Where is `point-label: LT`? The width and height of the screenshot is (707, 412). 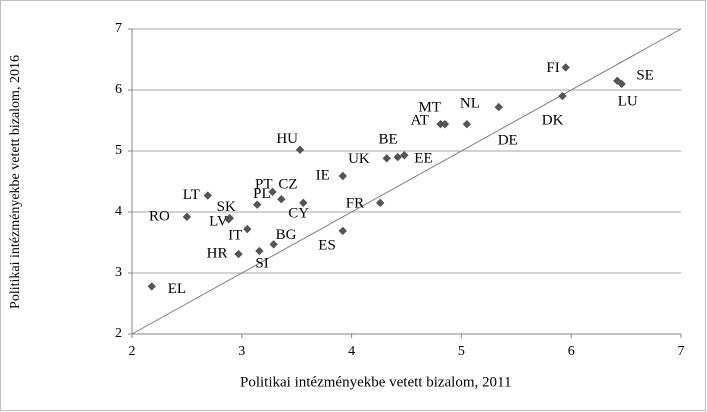
point-label: LT is located at coordinates (191, 195).